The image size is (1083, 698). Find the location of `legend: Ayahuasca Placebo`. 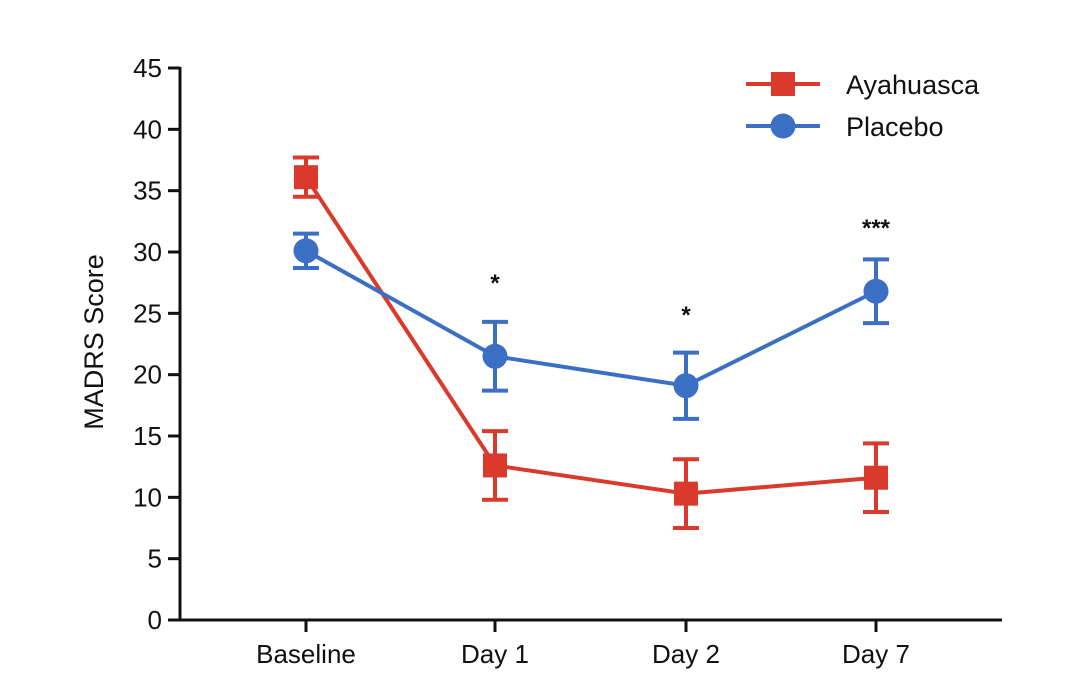

legend: Ayahuasca Placebo is located at coordinates (863, 106).